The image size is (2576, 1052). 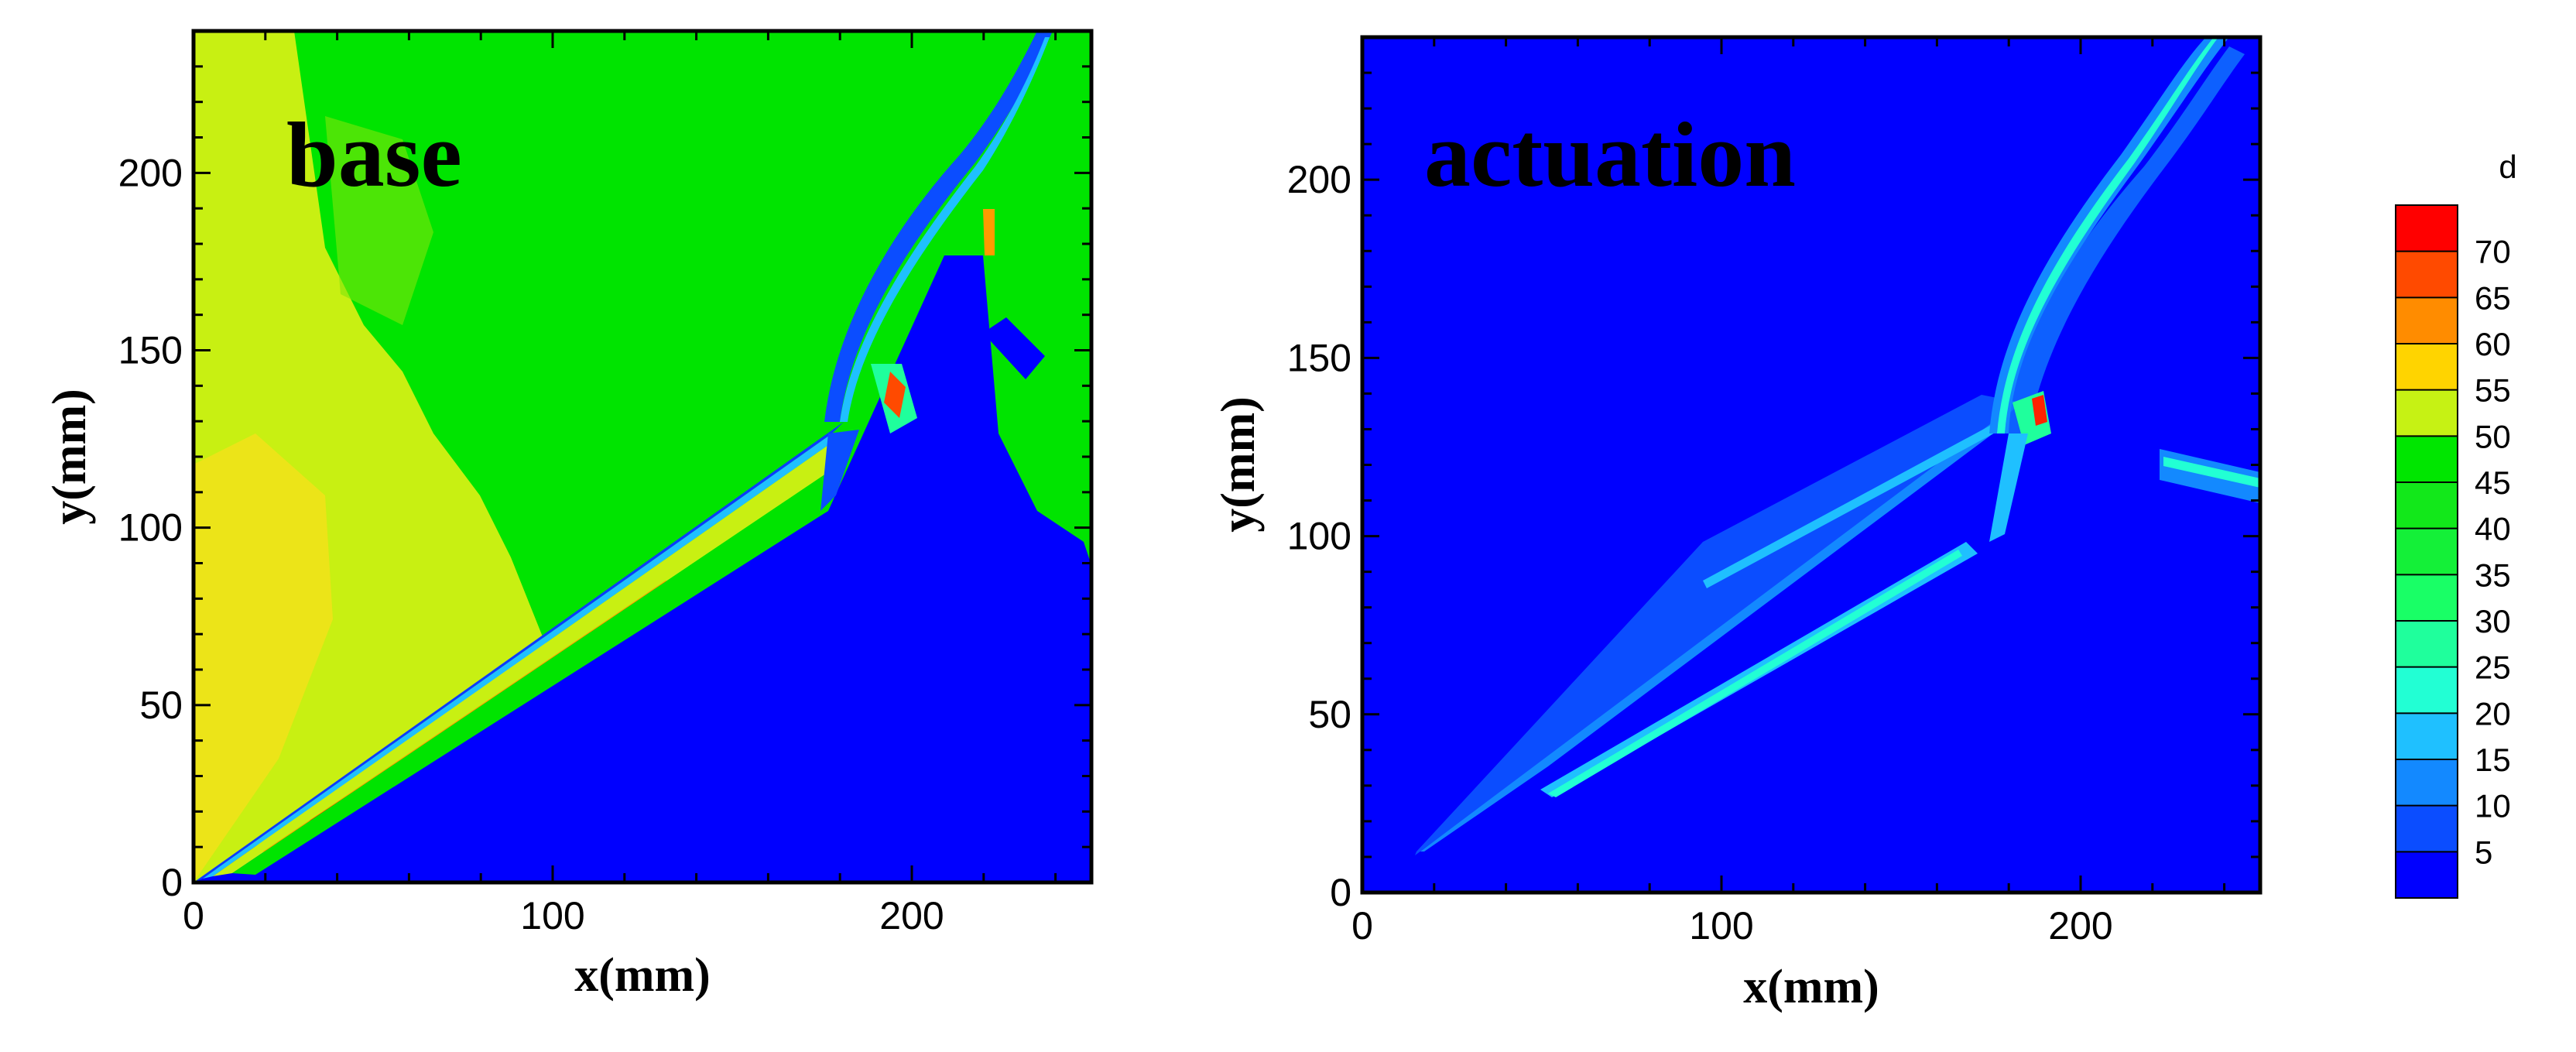 I want to click on actuation-post-shock, so click(x=2125, y=240).